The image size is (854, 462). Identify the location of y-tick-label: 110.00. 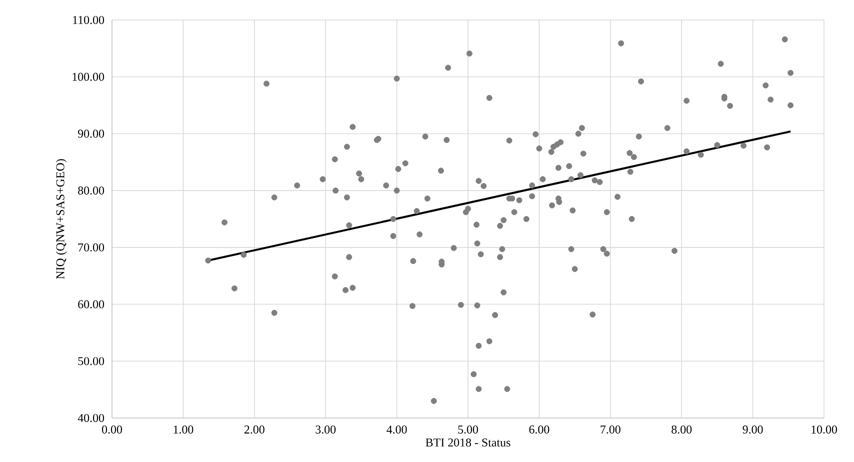
(88, 20).